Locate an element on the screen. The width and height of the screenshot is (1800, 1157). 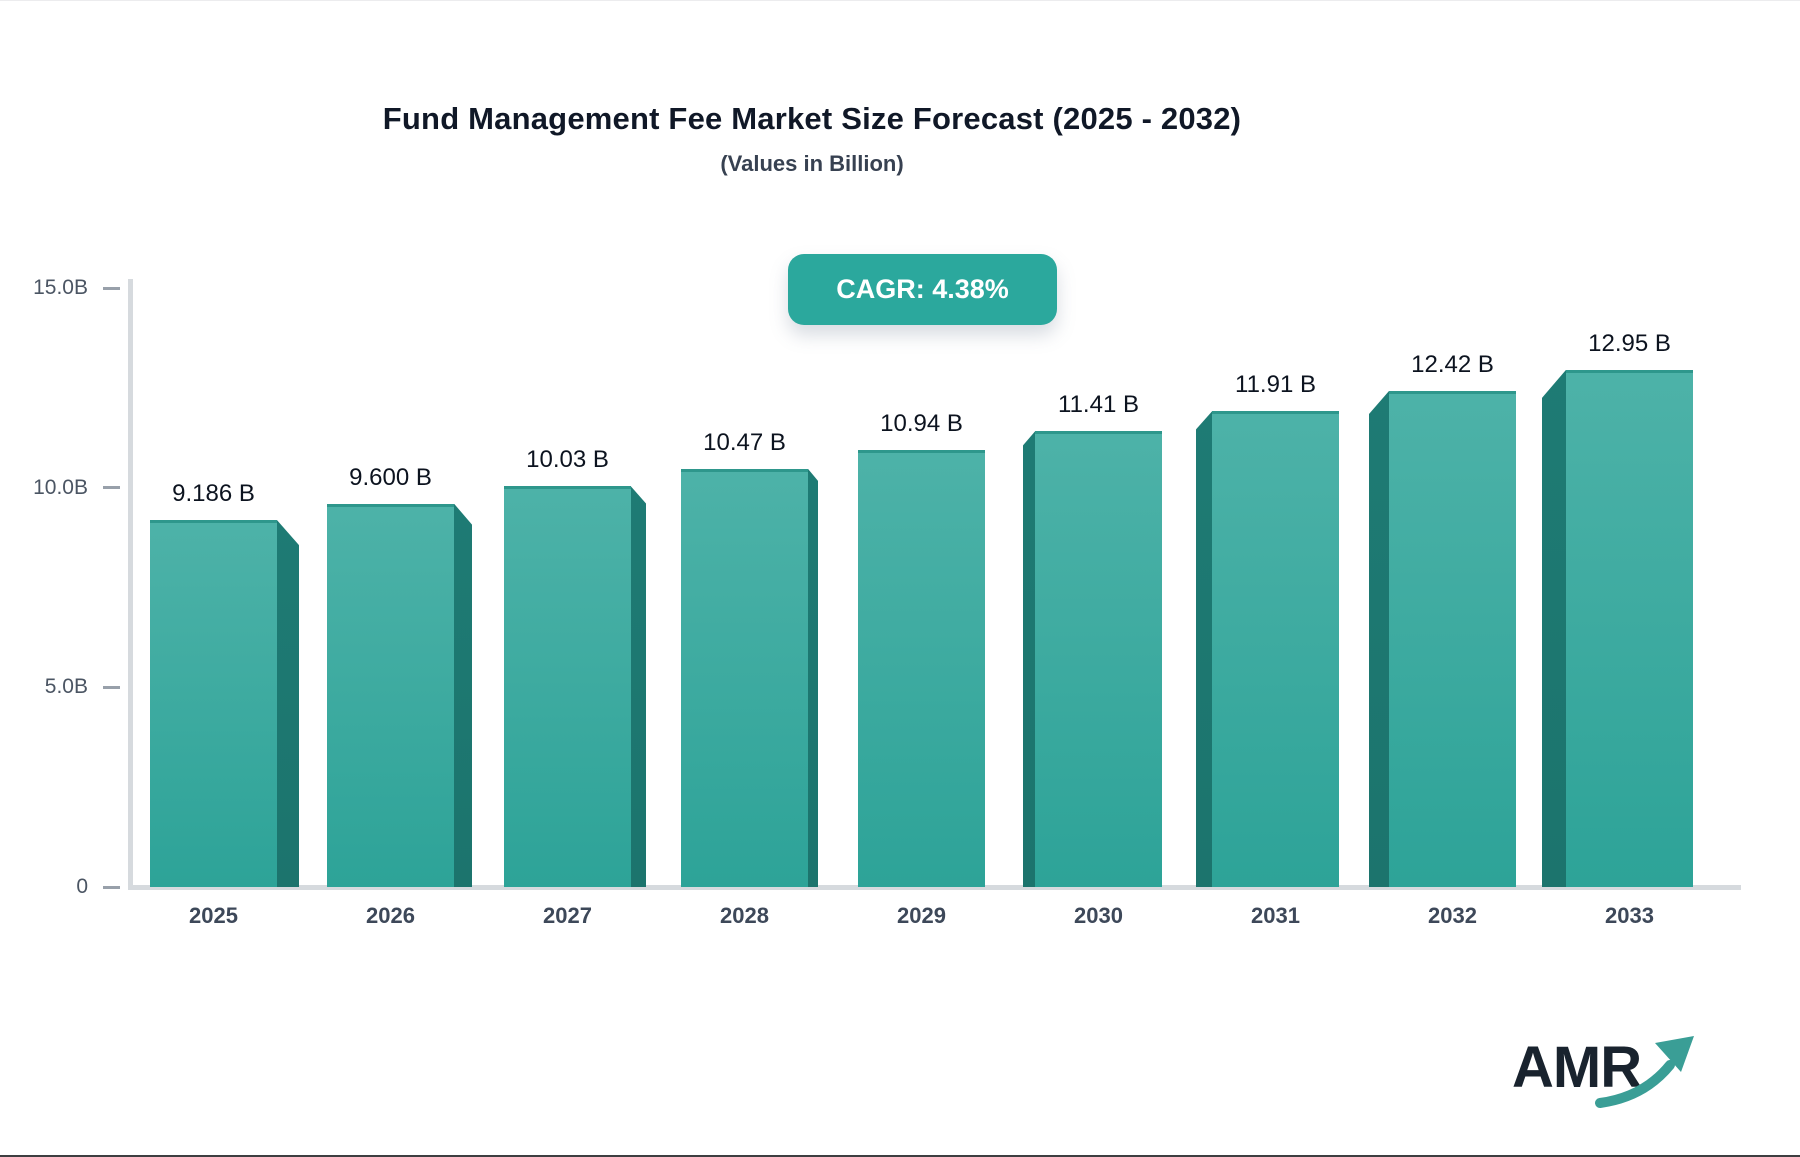
y-axis-tick-15.0B is located at coordinates (111, 288).